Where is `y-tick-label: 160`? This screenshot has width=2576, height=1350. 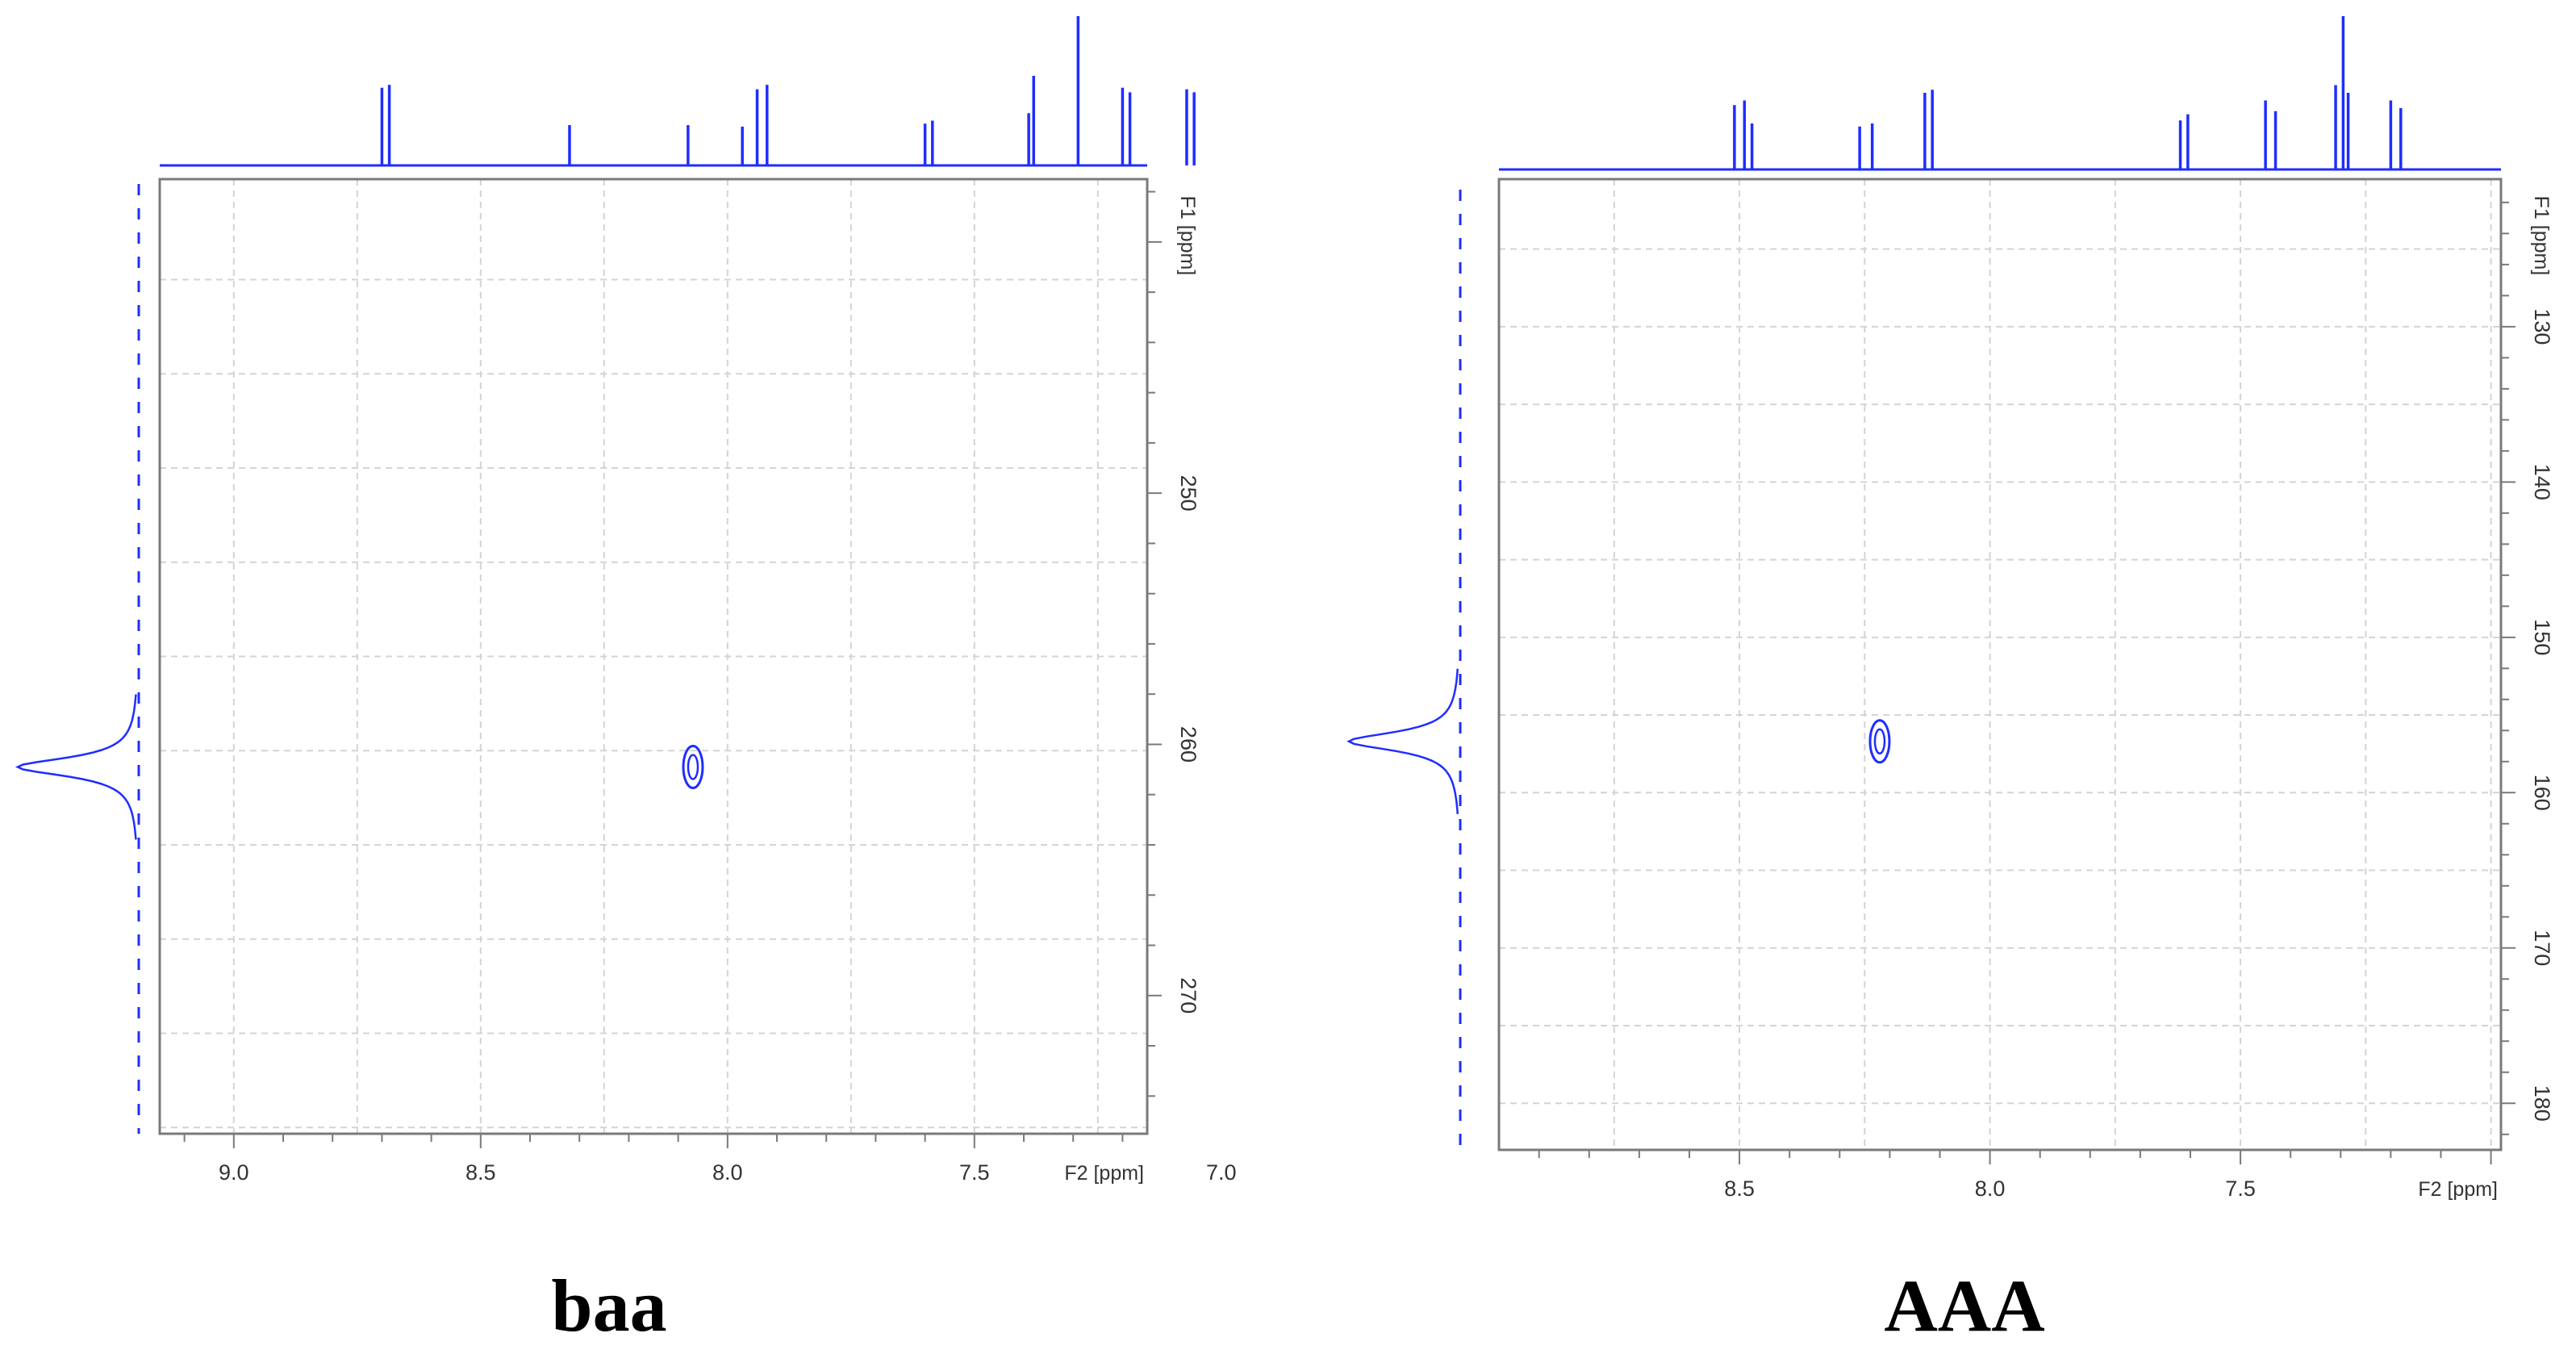 y-tick-label: 160 is located at coordinates (2542, 793).